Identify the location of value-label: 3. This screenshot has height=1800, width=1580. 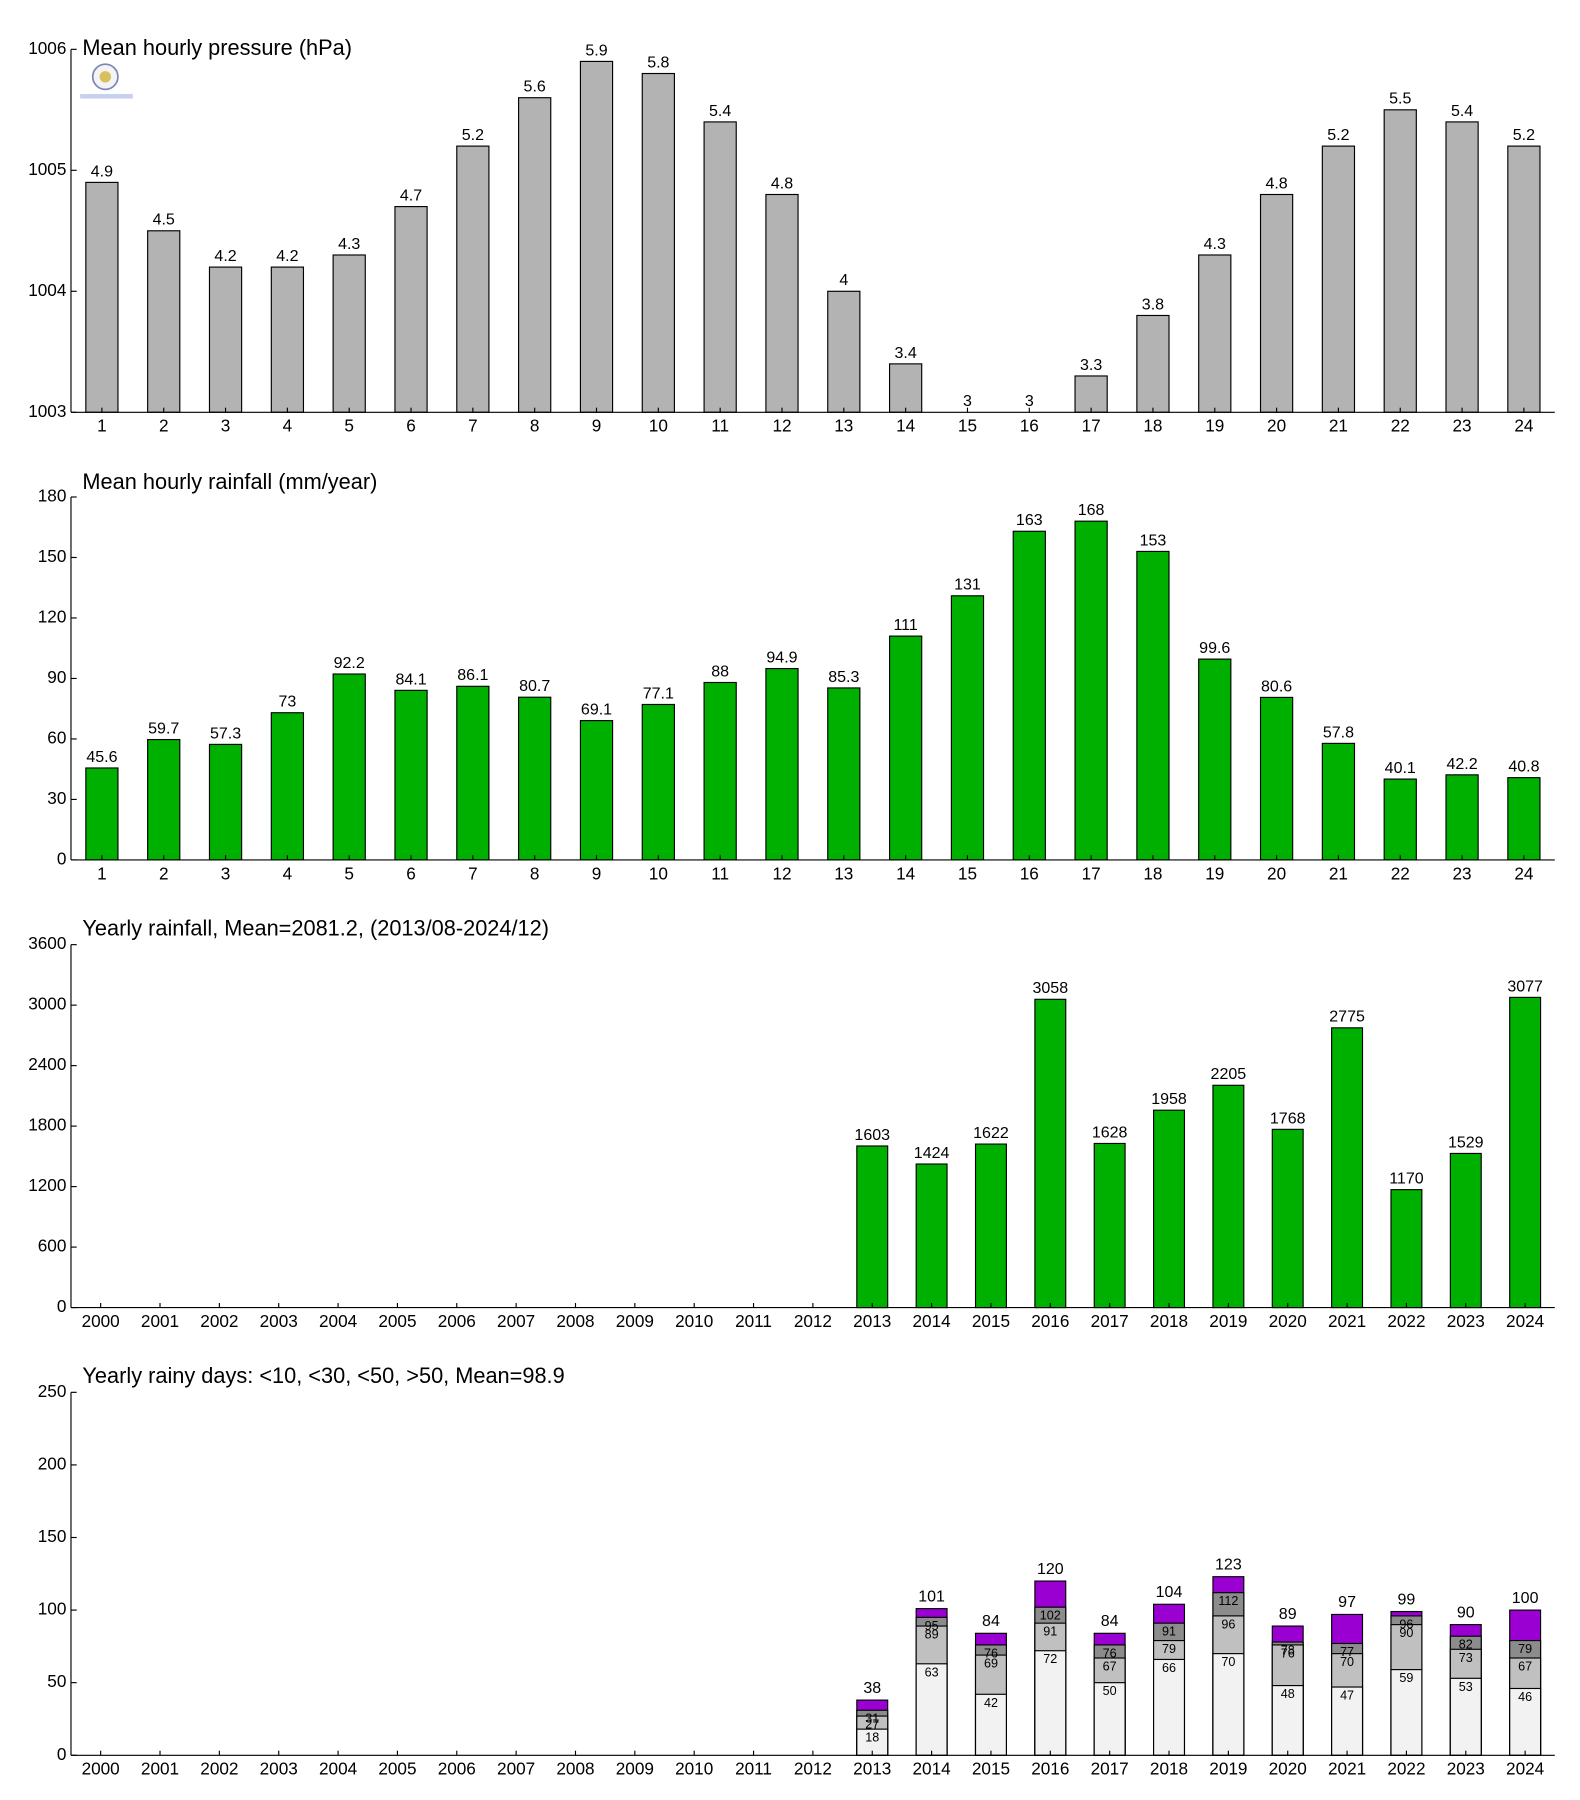
(1029, 401).